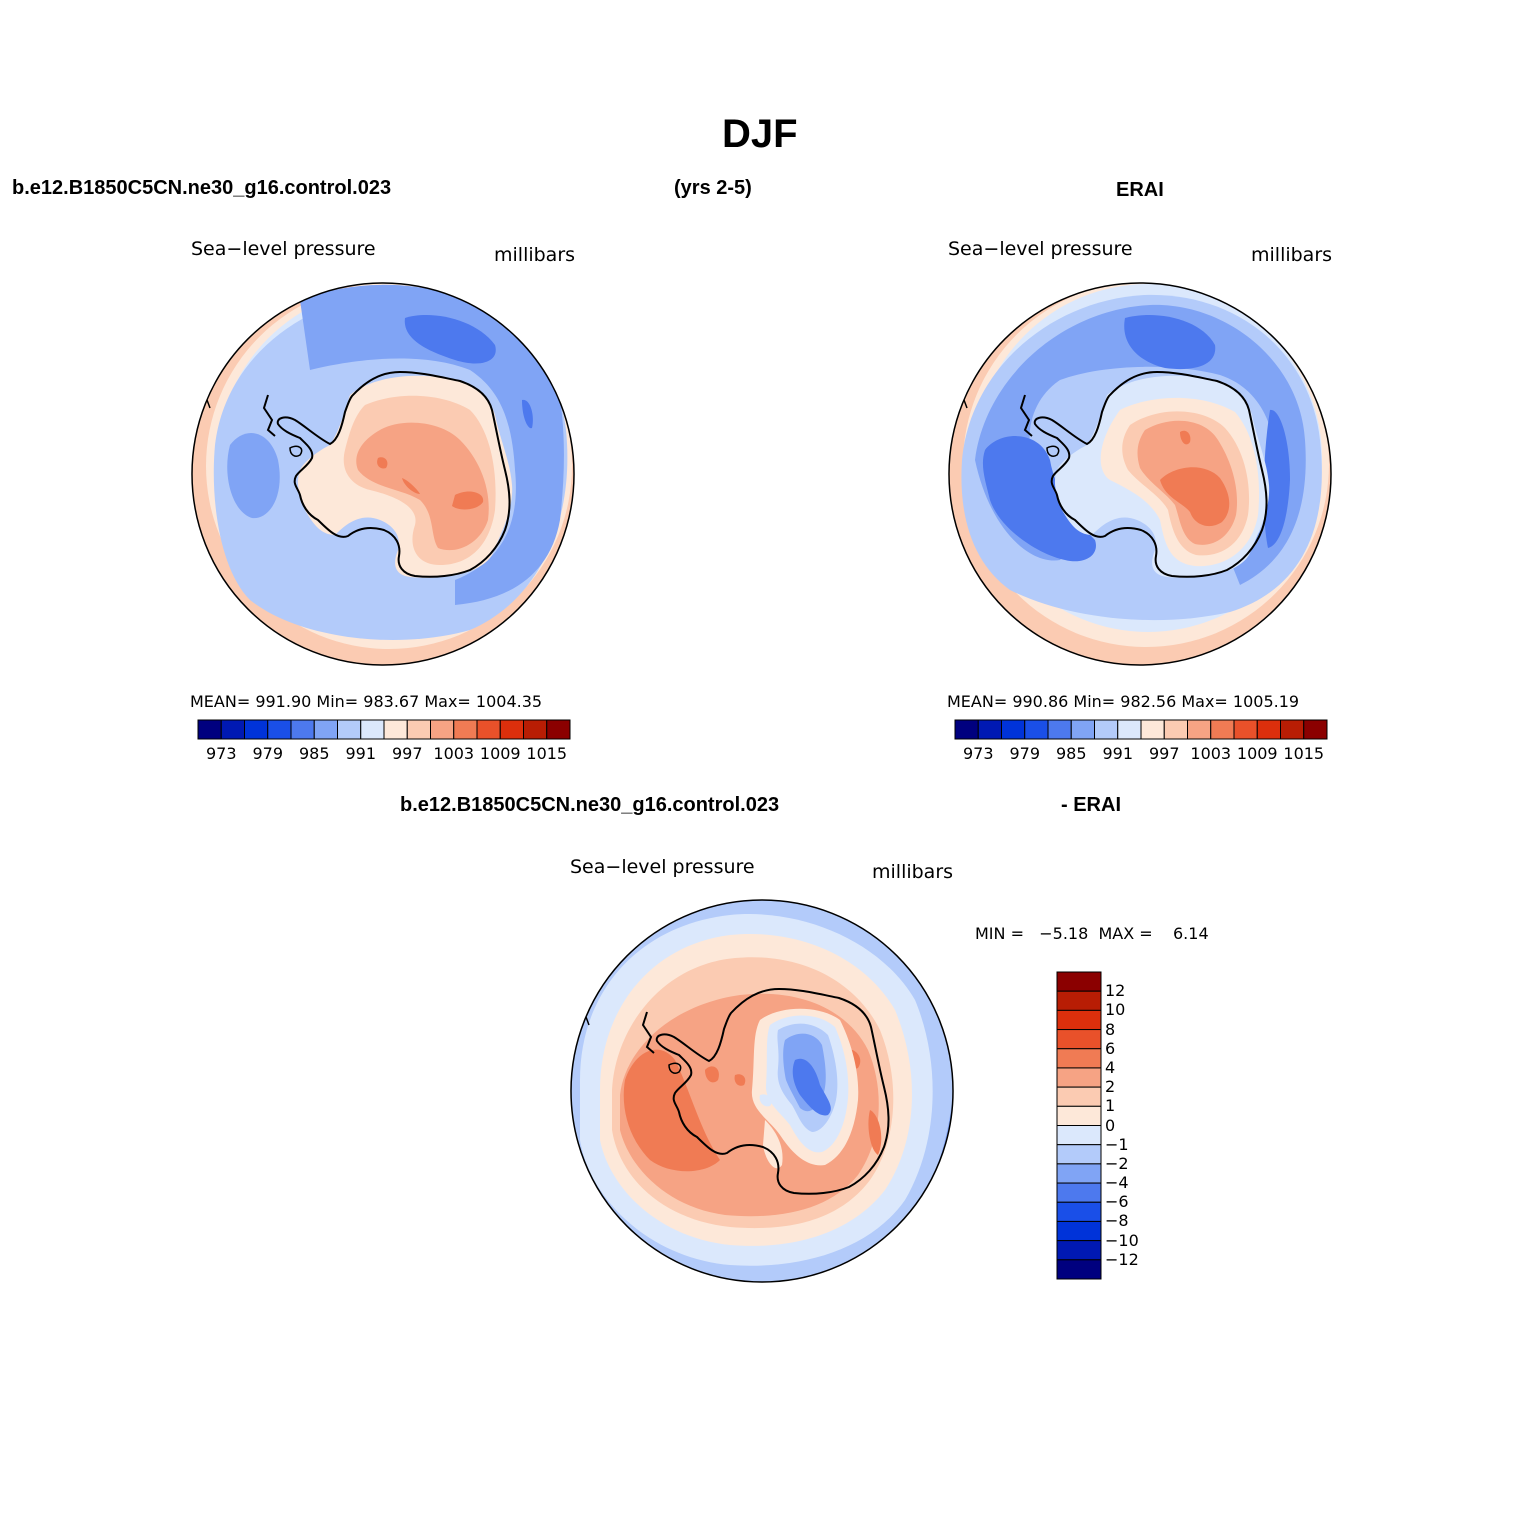 This screenshot has height=1525, width=1525. Describe the element at coordinates (202, 188) in the screenshot. I see `case-name-header: b.e12.B1850C5CN.ne30_g16.control.023` at that location.